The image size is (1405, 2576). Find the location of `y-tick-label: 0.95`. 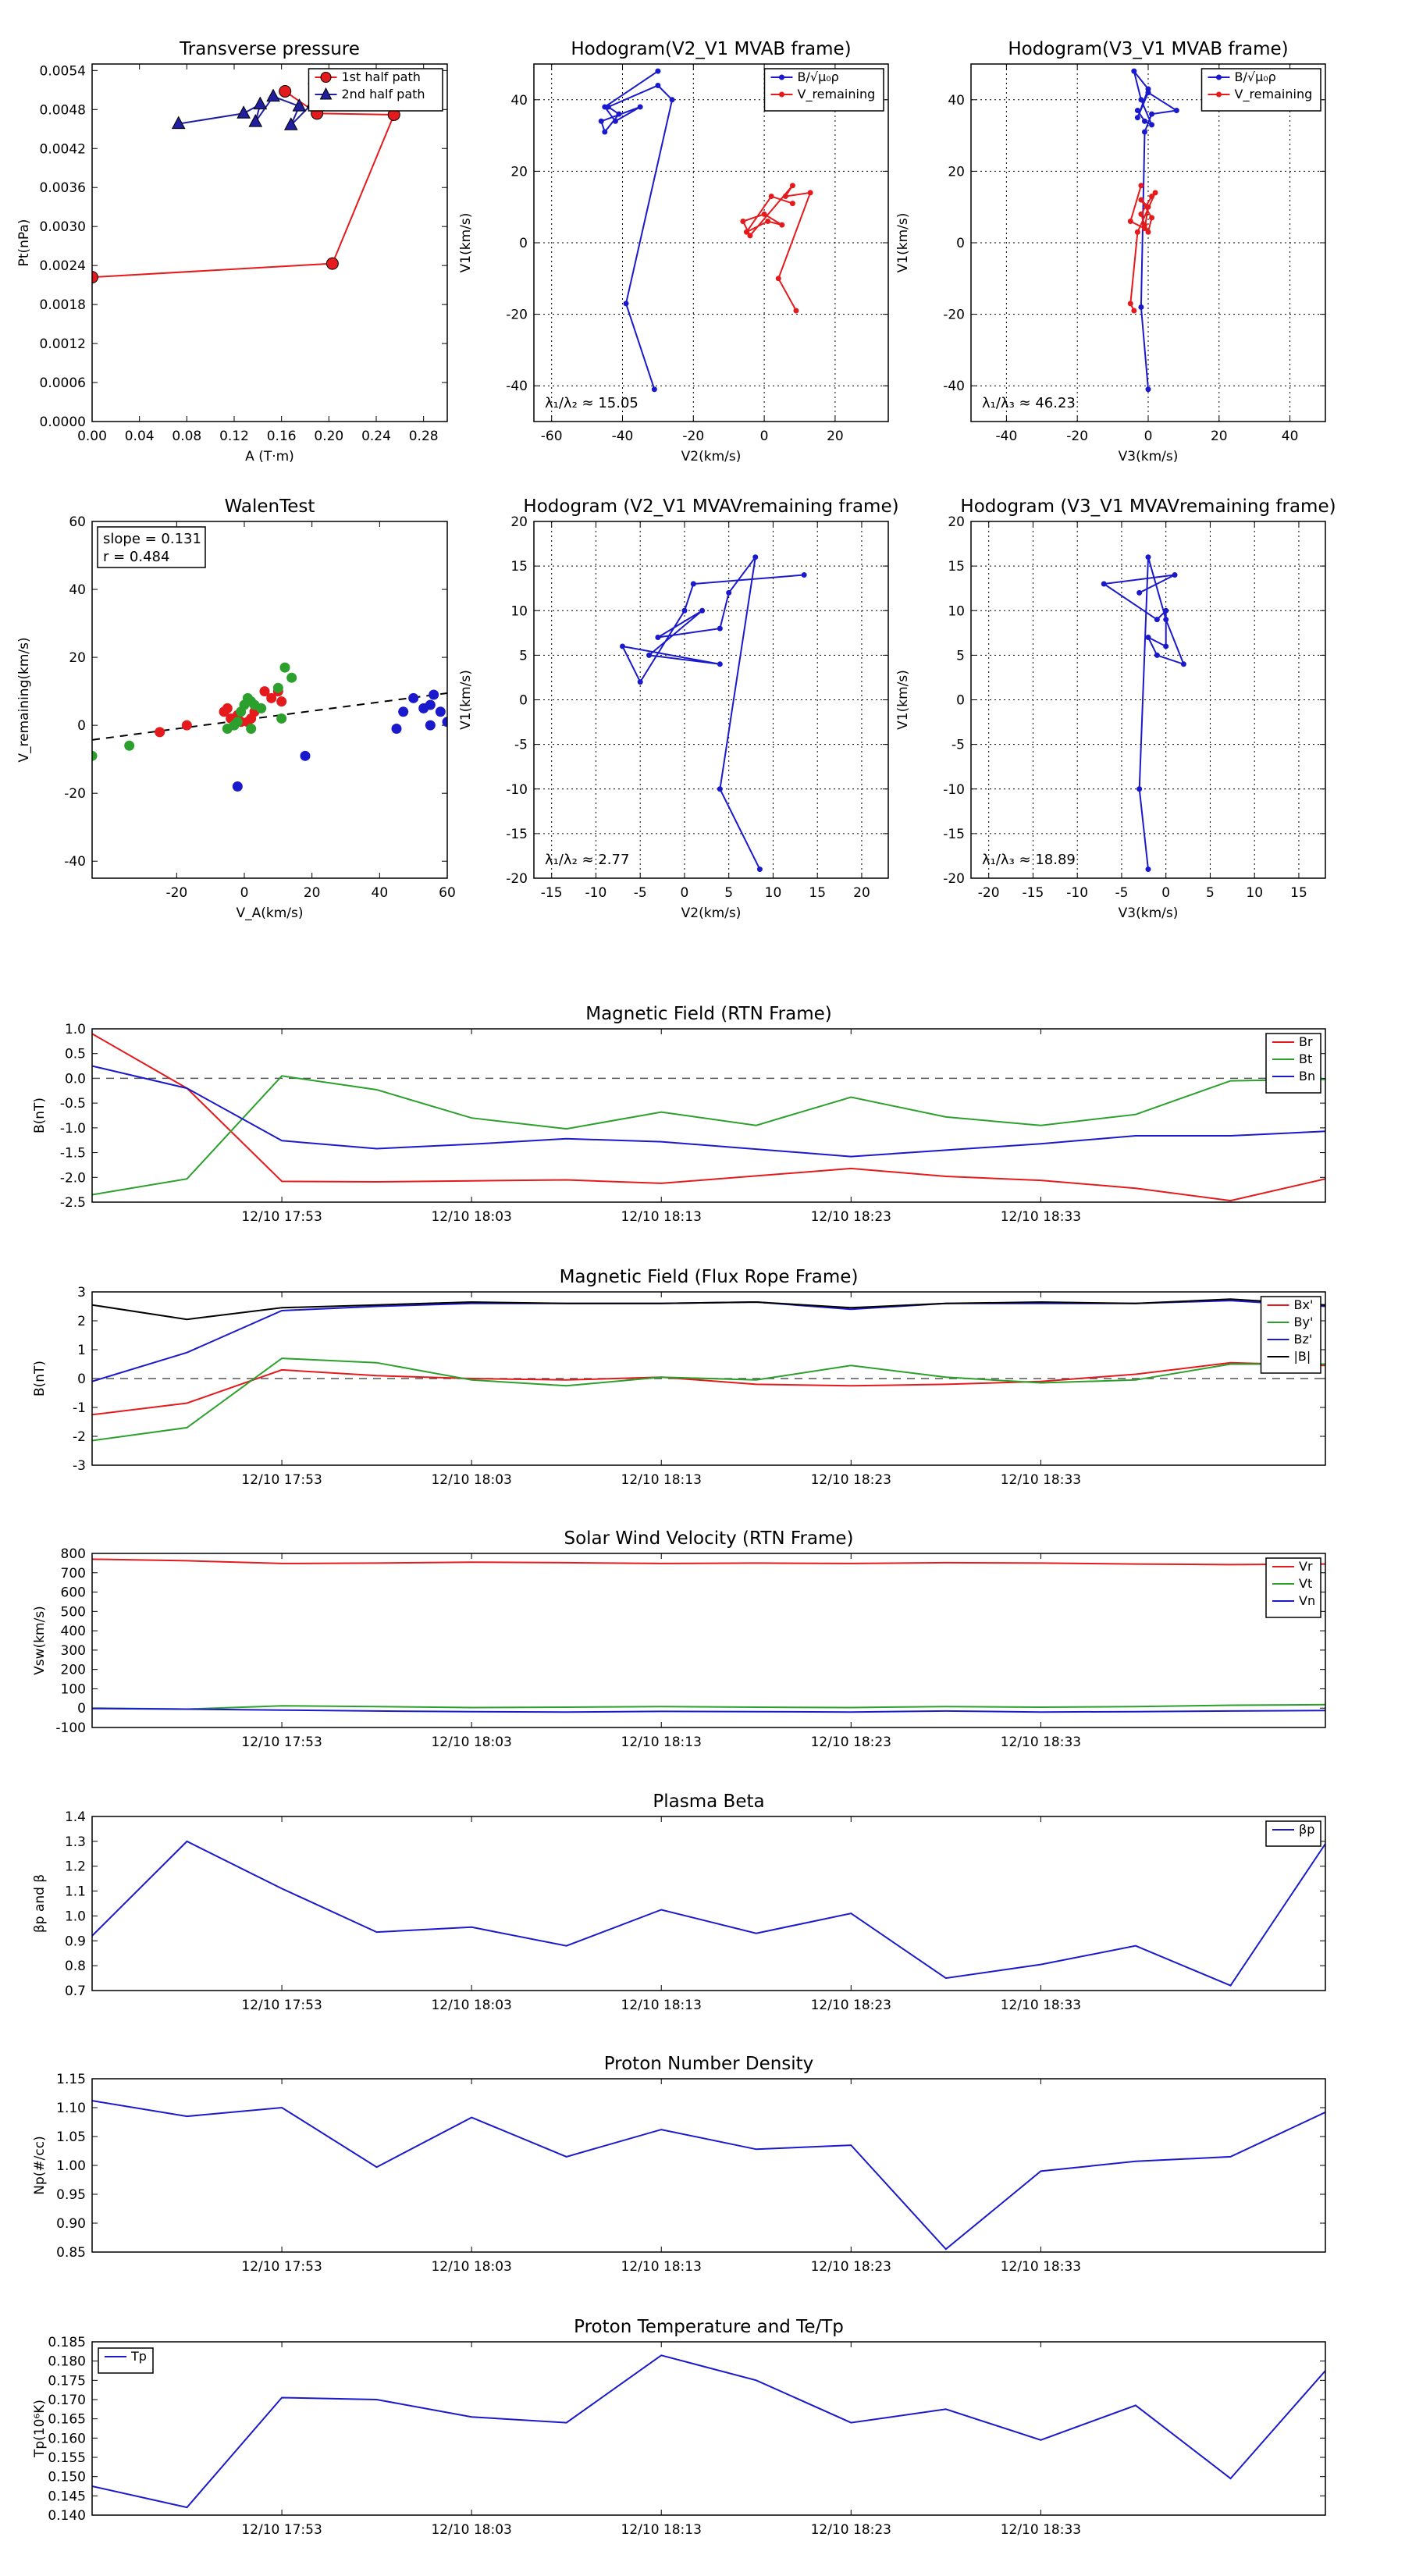

y-tick-label: 0.95 is located at coordinates (71, 2195).